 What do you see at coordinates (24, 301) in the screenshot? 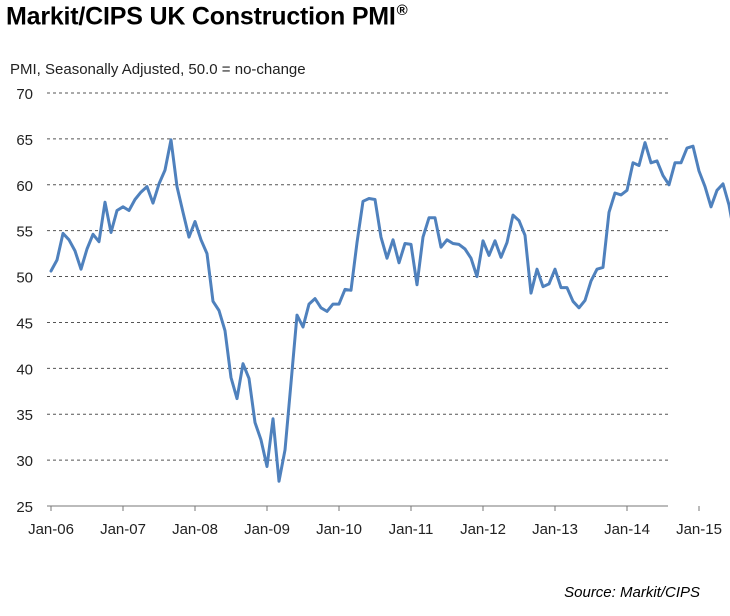
I see `y-axis-ticks: 25 30 35 40 45 50 55 60 65 70` at bounding box center [24, 301].